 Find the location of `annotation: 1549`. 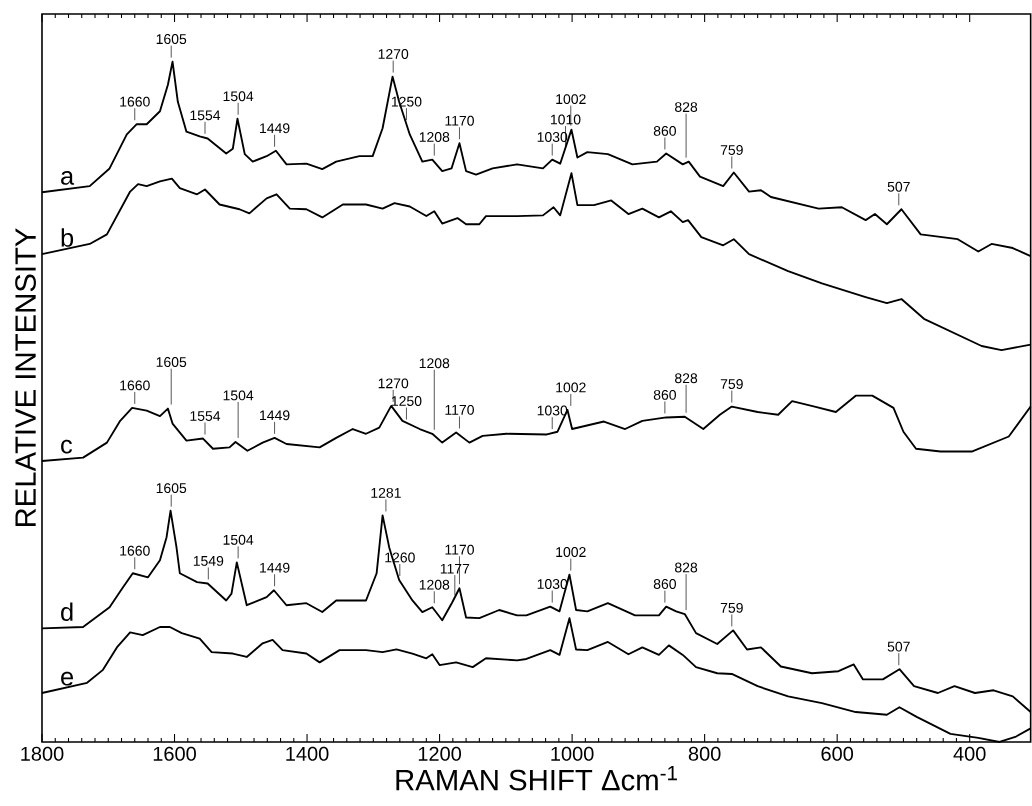

annotation: 1549 is located at coordinates (208, 560).